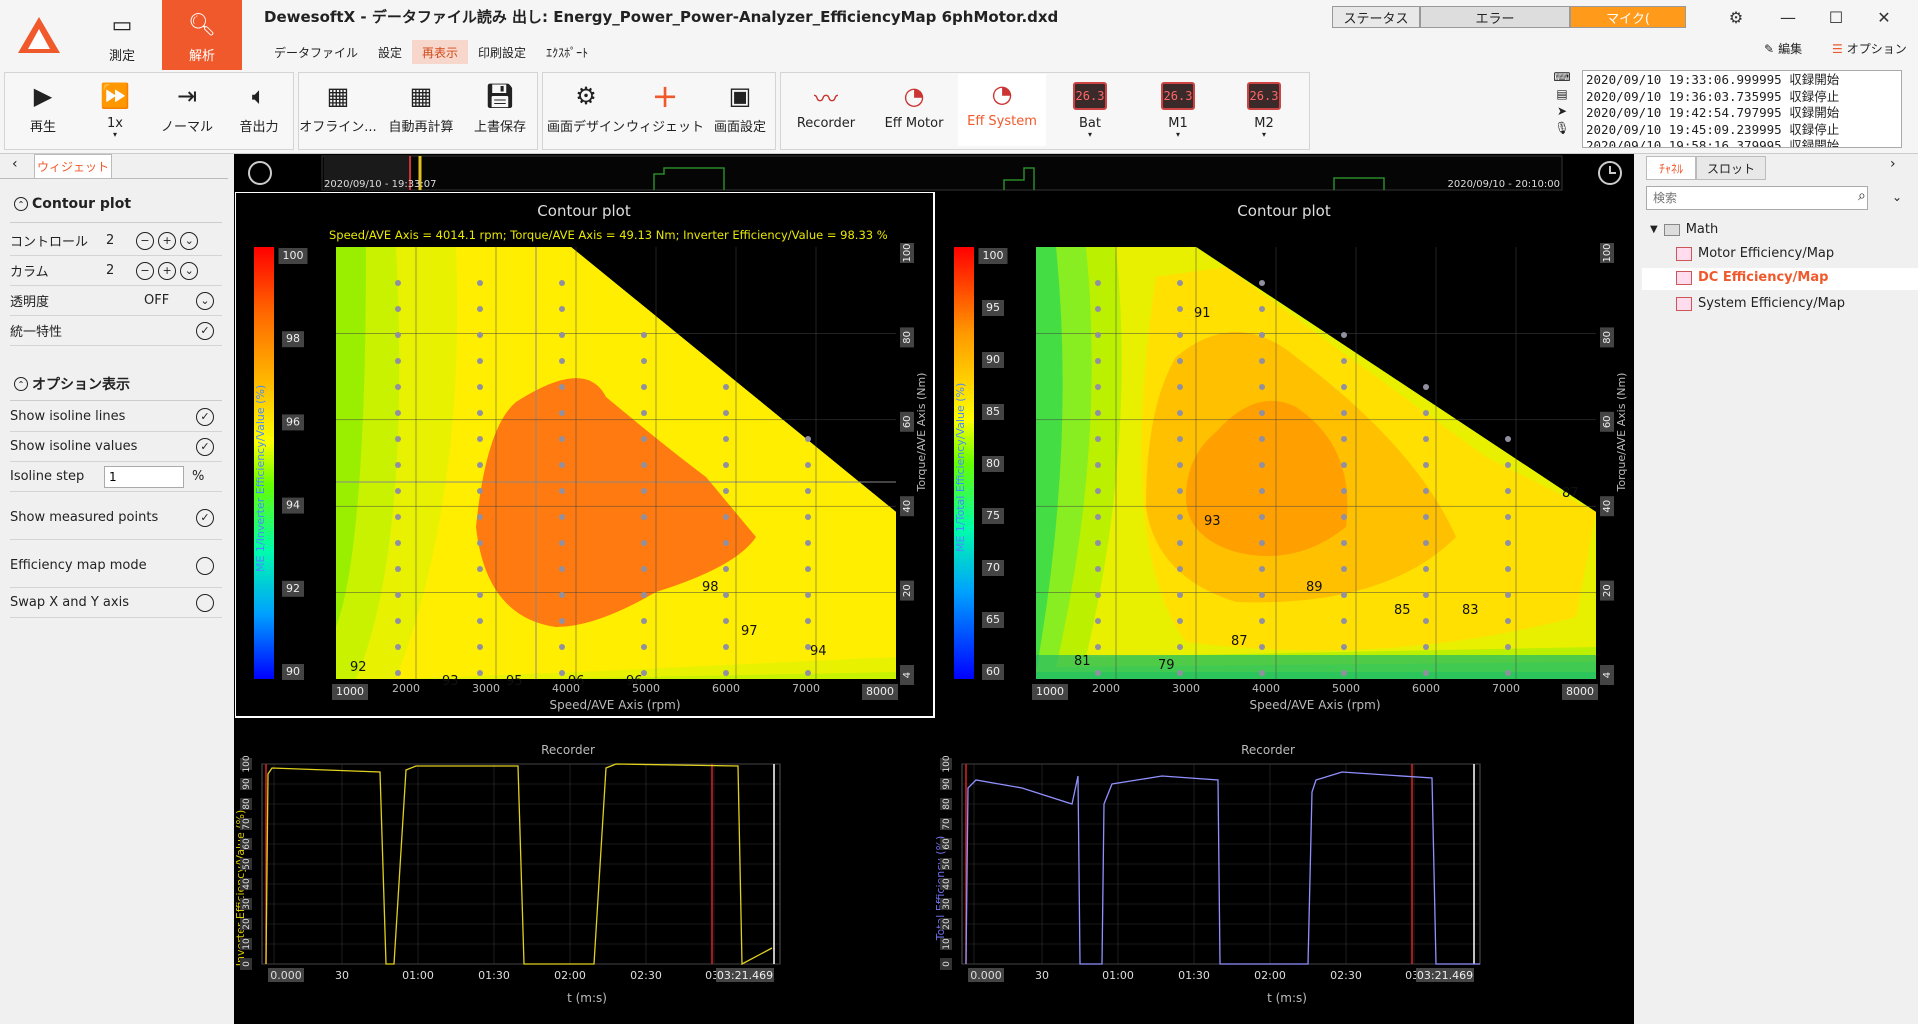 The height and width of the screenshot is (1024, 1918). What do you see at coordinates (187, 96) in the screenshot?
I see `step-icon: ⇥` at bounding box center [187, 96].